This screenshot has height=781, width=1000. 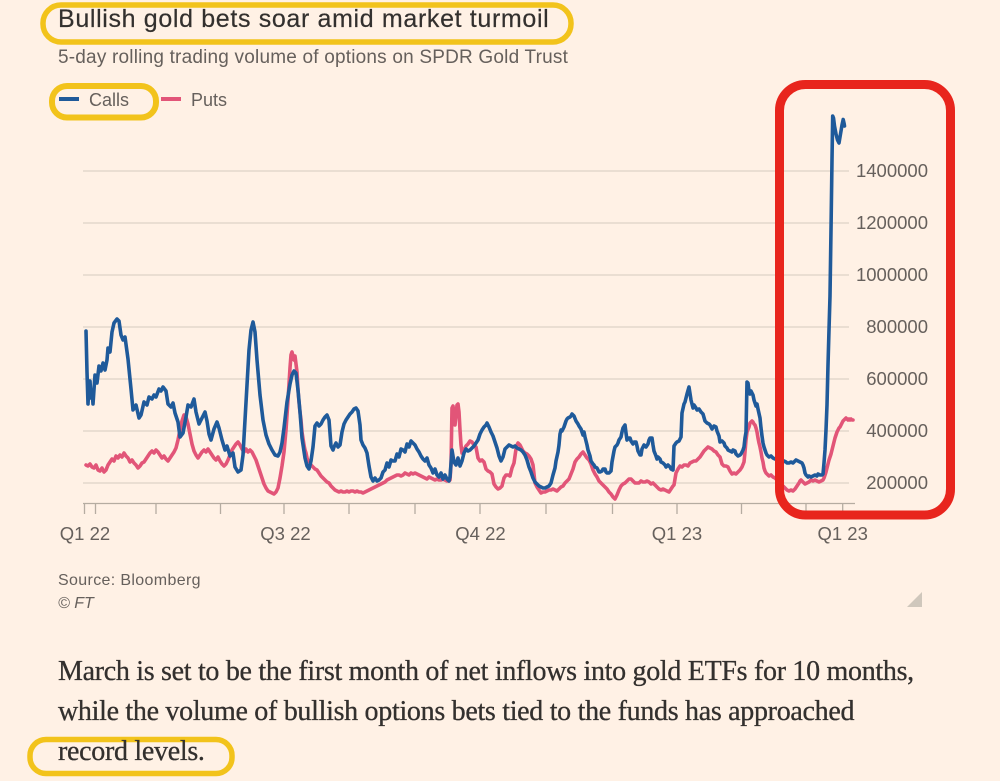 I want to click on svg-text: 1000000, so click(x=892, y=274).